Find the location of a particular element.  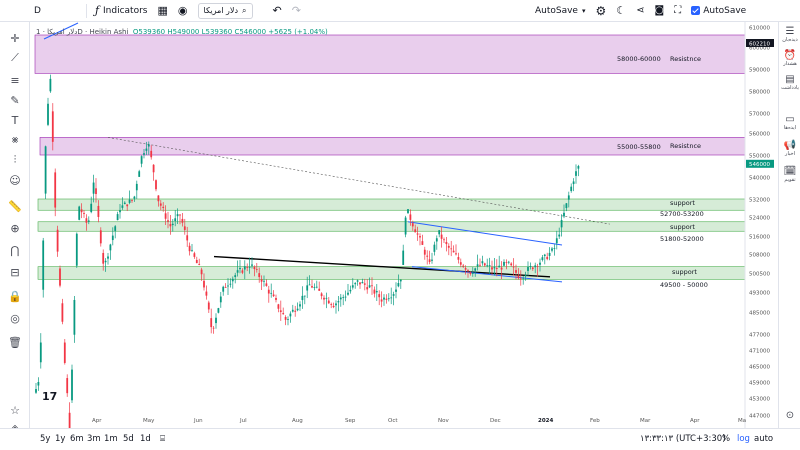

range-1m: 1m is located at coordinates (111, 439).